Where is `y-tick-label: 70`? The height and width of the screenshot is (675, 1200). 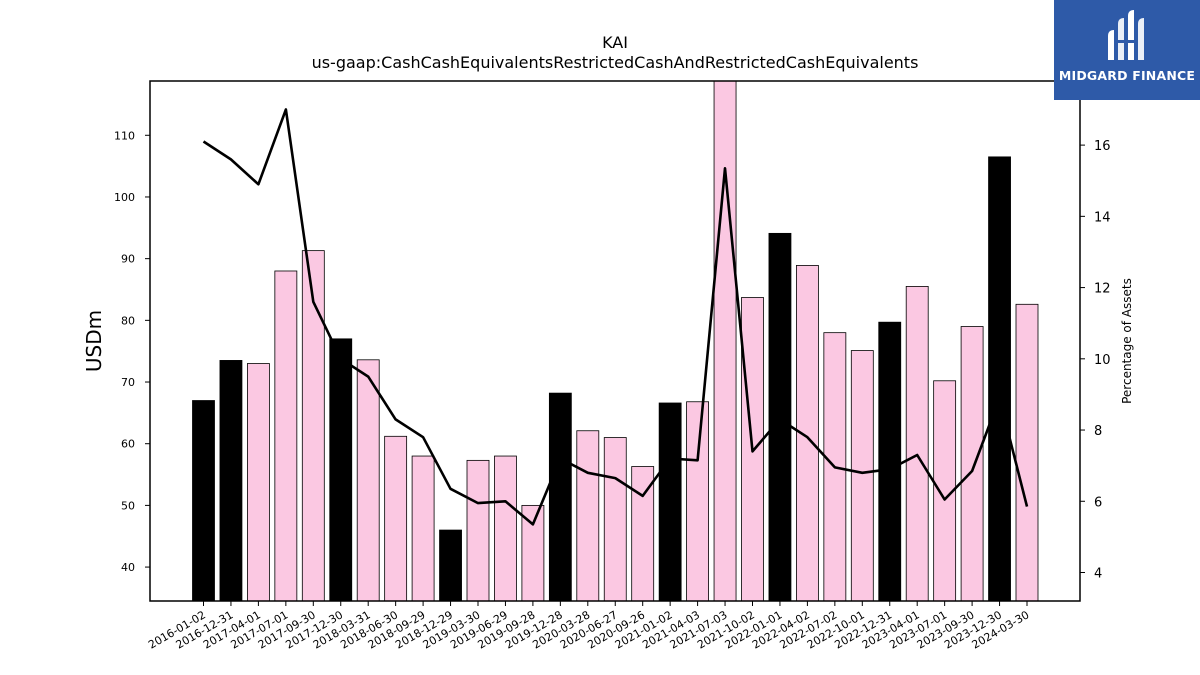
y-tick-label: 70 is located at coordinates (128, 382).